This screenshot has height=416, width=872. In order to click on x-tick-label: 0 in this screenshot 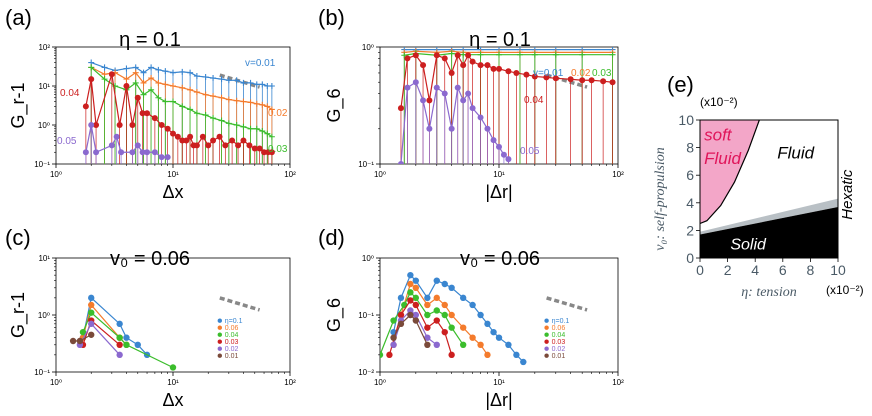, I will do `click(700, 270)`.